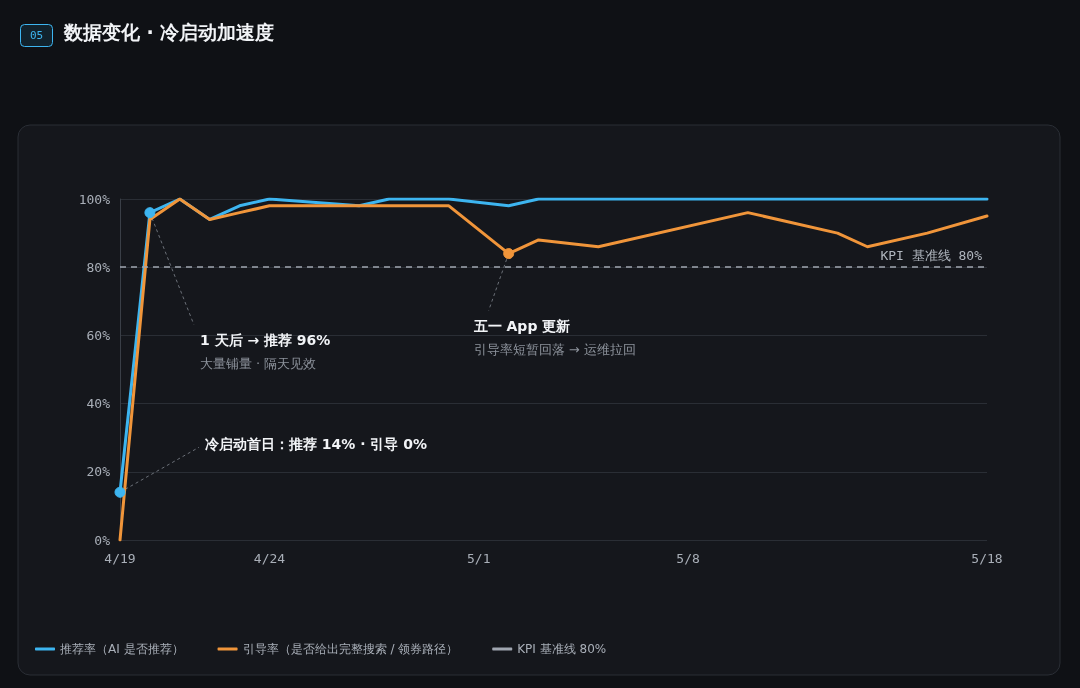 Image resolution: width=1080 pixels, height=688 pixels. What do you see at coordinates (316, 444) in the screenshot?
I see `annotation: 冷启动首日：推荐 14% · 引导 0%` at bounding box center [316, 444].